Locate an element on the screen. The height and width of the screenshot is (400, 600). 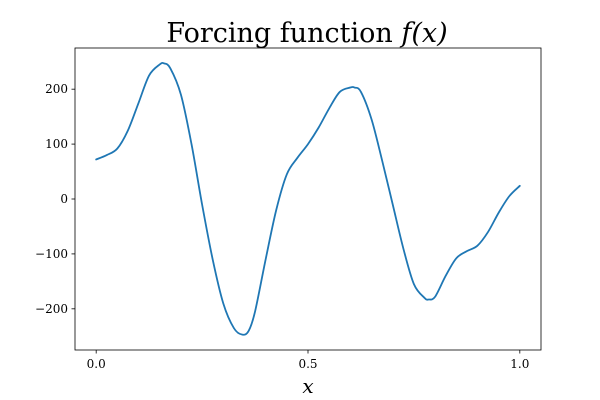
y-tick-label: 100 is located at coordinates (56, 144).